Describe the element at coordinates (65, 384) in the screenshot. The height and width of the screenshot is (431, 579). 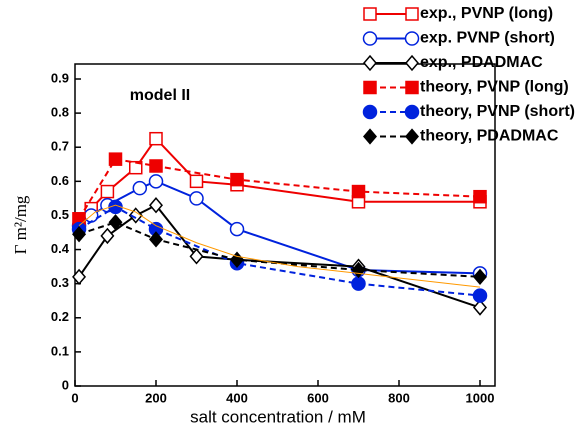
I see `y-tick-label: 0` at that location.